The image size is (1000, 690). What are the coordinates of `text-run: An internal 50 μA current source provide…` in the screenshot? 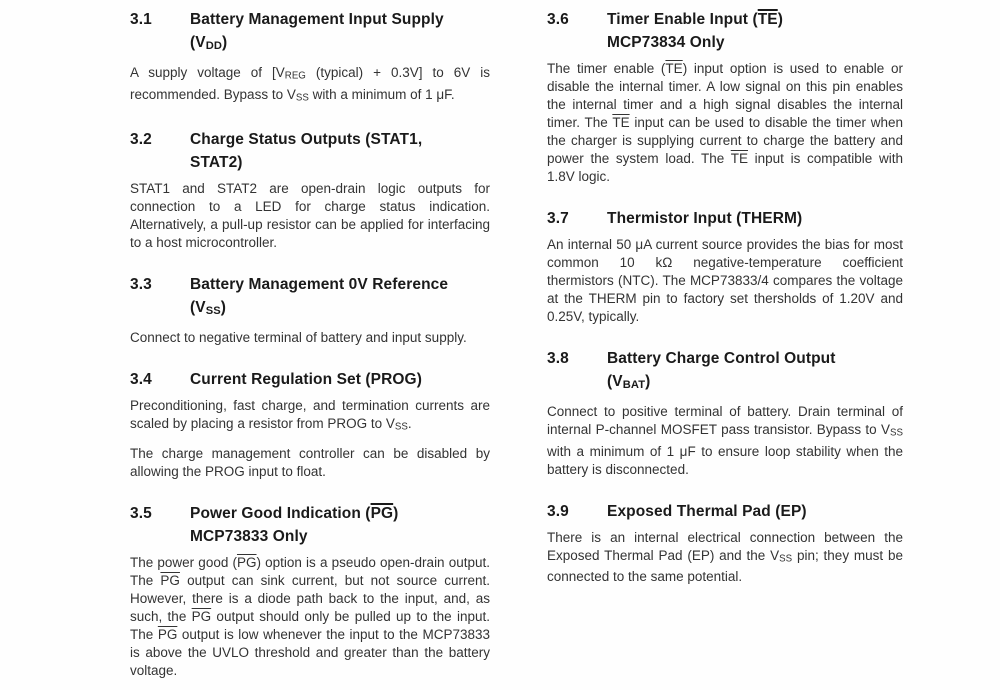 It's located at (725, 280).